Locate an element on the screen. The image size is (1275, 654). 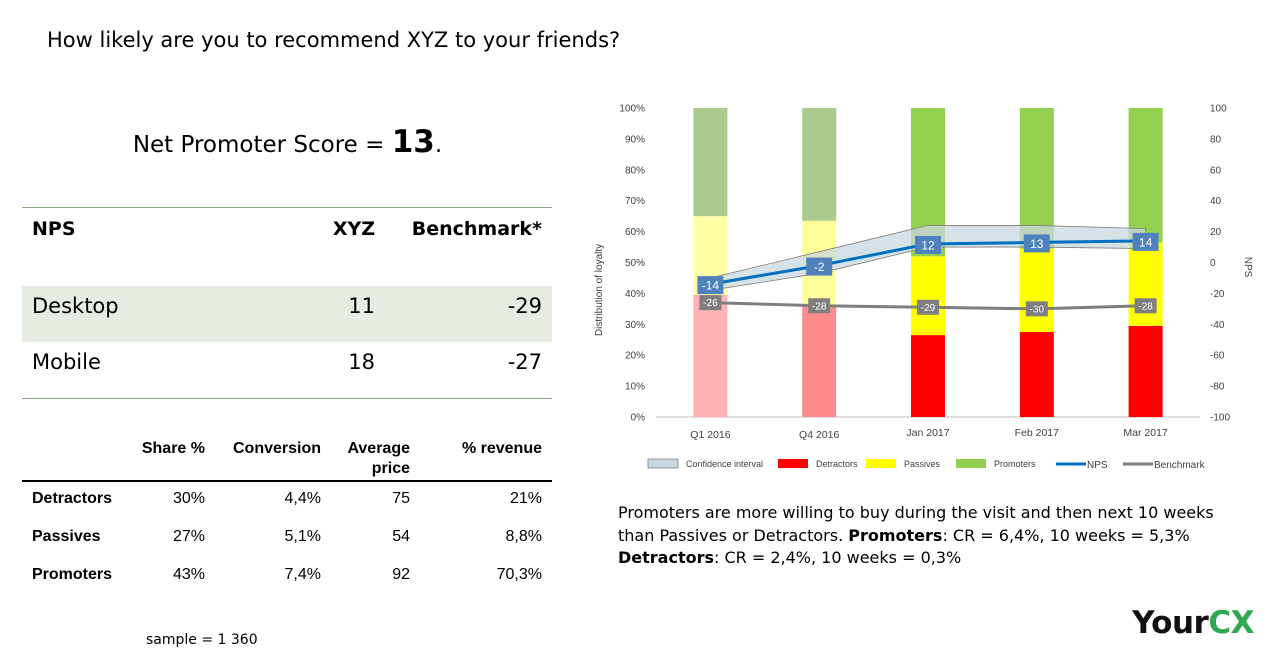
share-value: 27% is located at coordinates (188, 536).